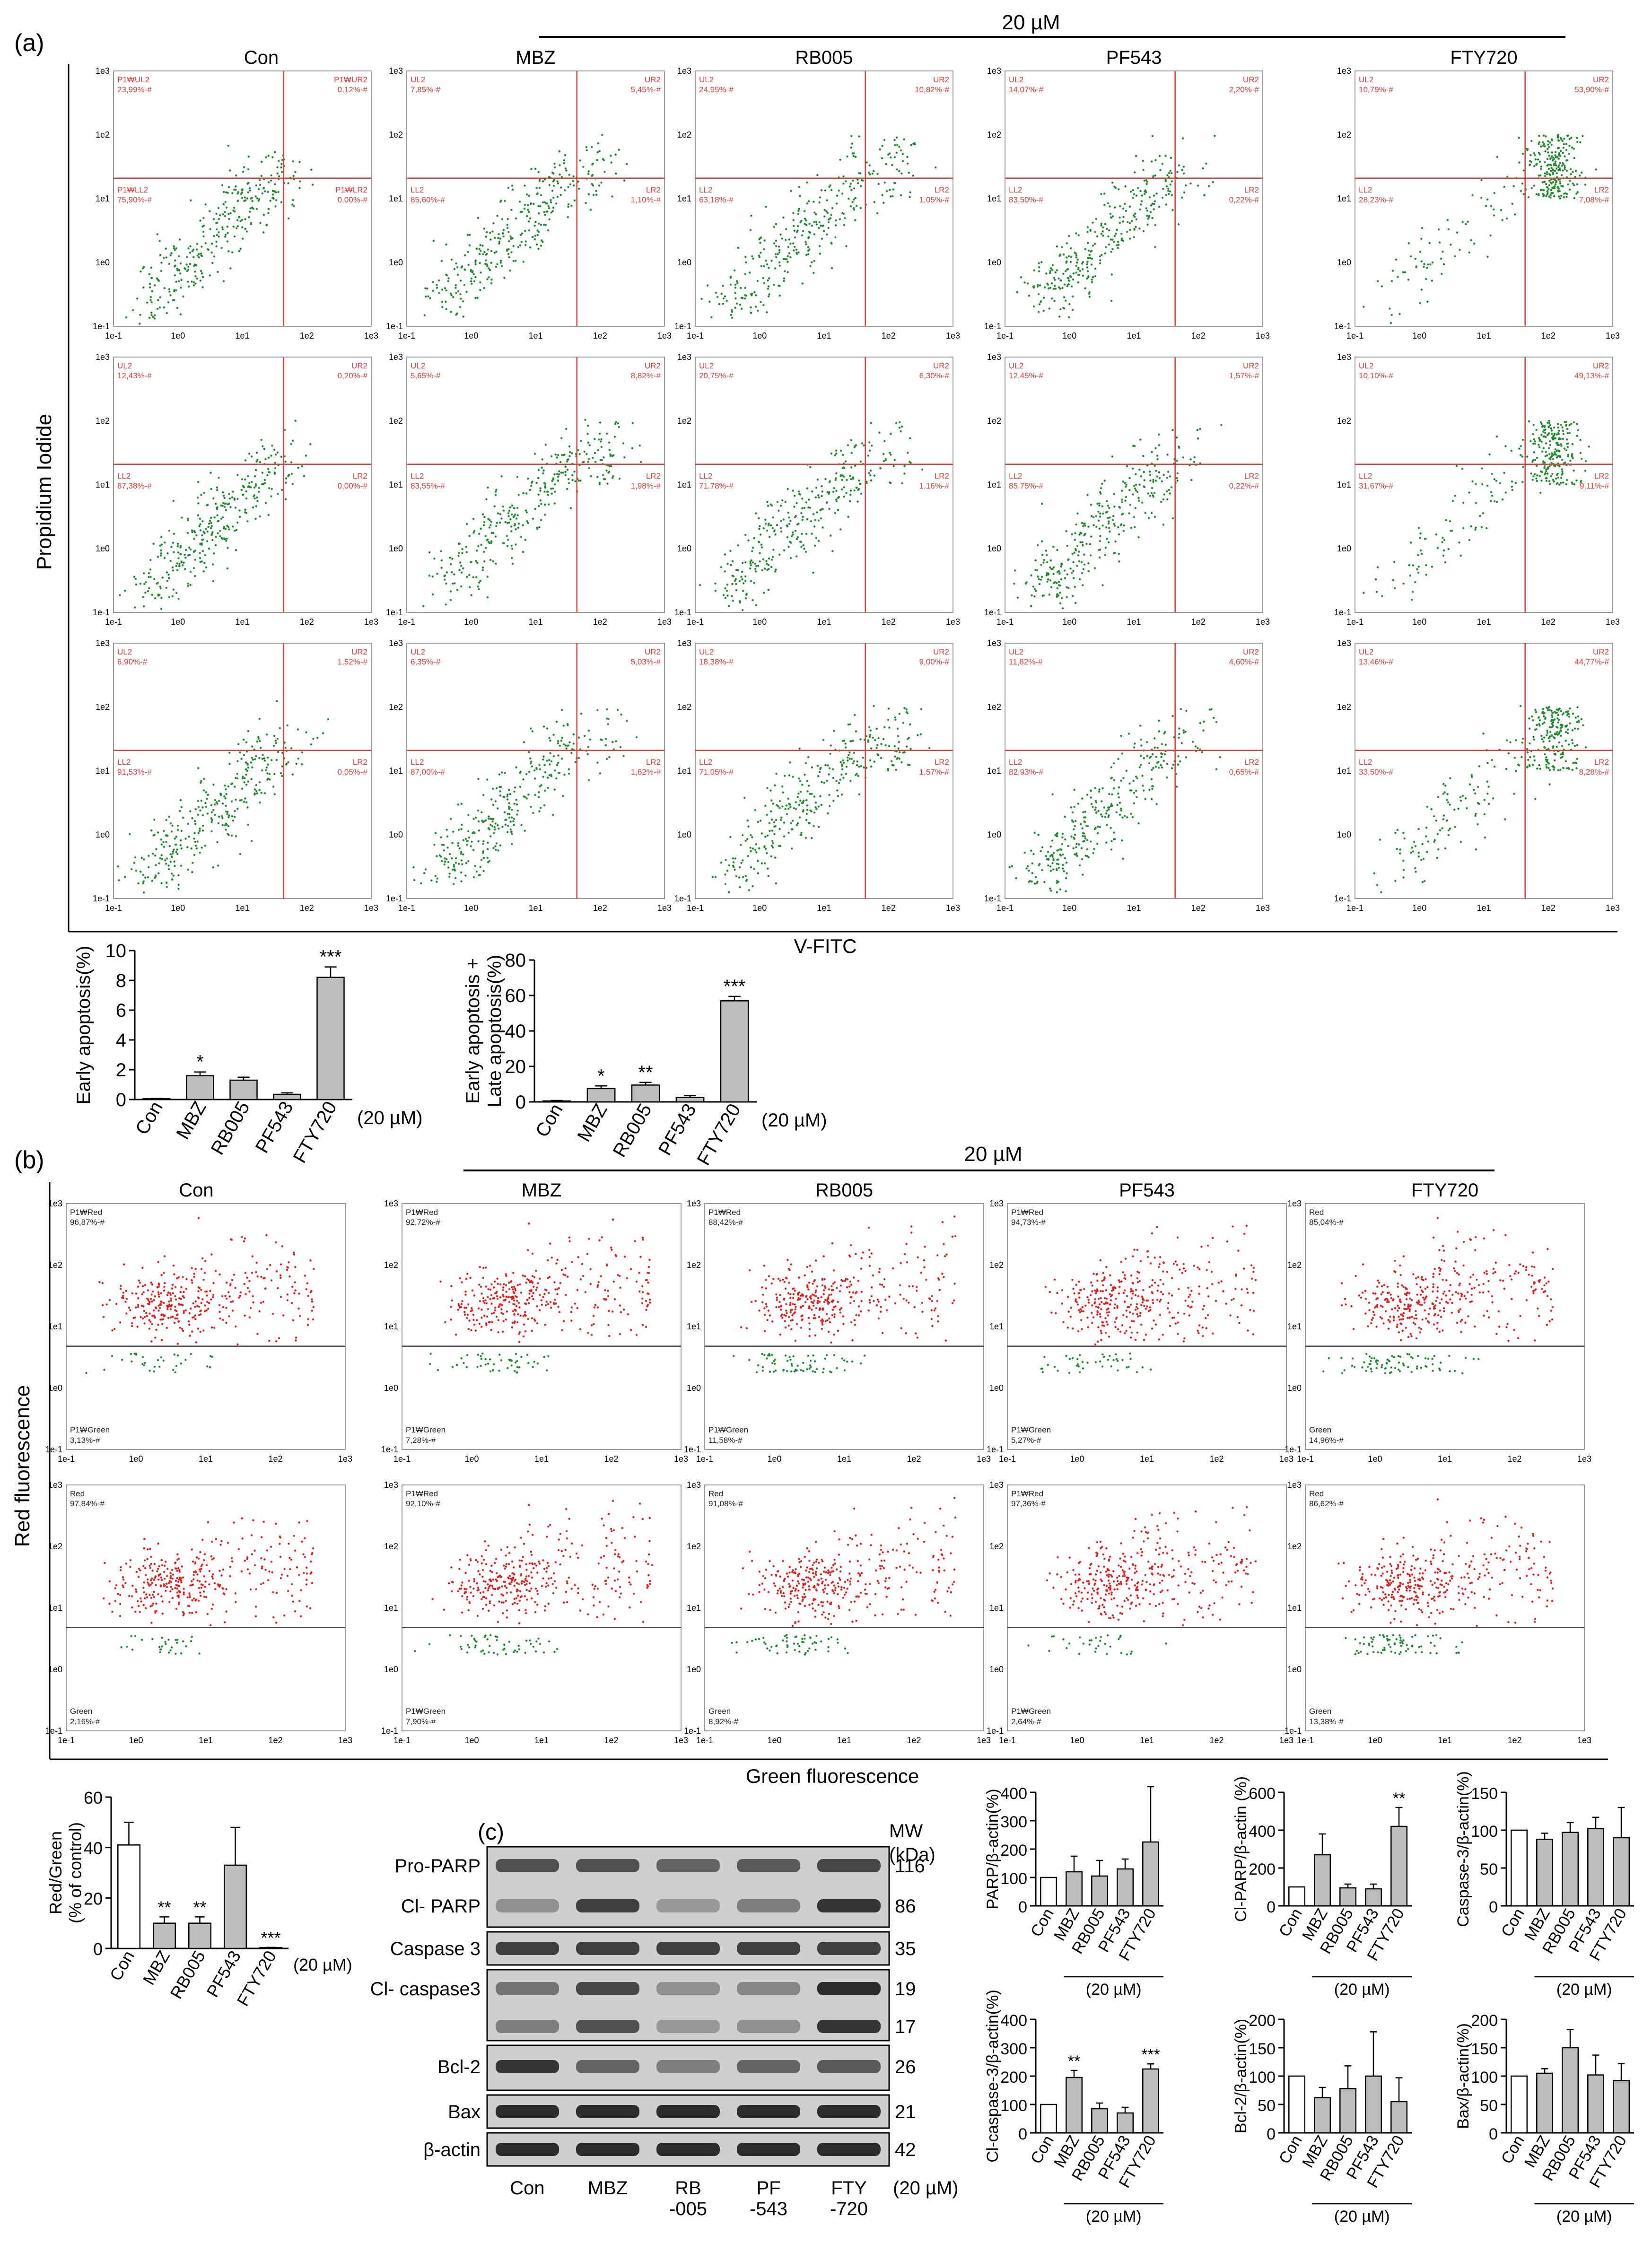 Image resolution: width=1652 pixels, height=2261 pixels. I want to click on x-tick-label: 1e0, so click(759, 908).